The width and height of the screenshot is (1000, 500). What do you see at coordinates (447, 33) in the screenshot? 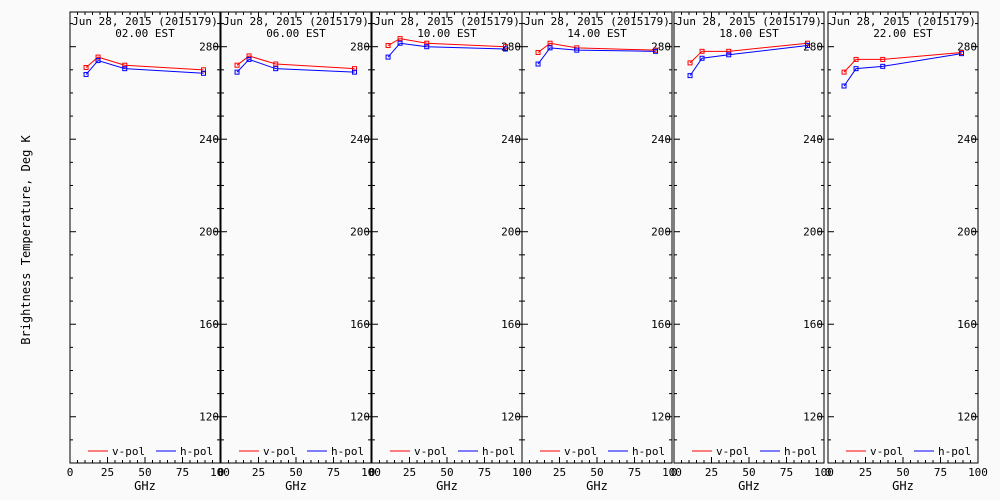
I see `panel-subtitle: 10.00 EST` at bounding box center [447, 33].